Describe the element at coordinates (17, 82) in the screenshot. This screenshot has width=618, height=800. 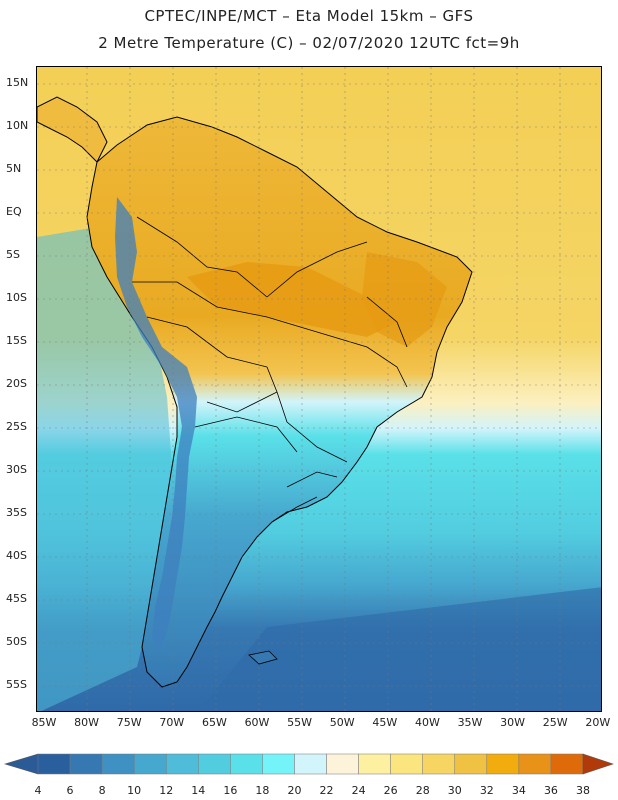
I see `lat-label: 15N` at that location.